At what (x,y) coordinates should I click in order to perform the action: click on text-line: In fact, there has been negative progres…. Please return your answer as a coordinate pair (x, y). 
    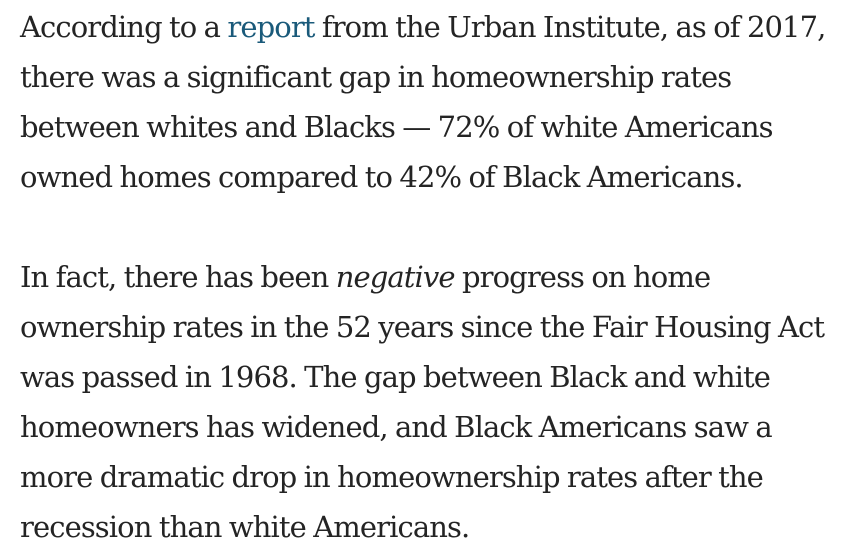
    Looking at the image, I should click on (437, 277).